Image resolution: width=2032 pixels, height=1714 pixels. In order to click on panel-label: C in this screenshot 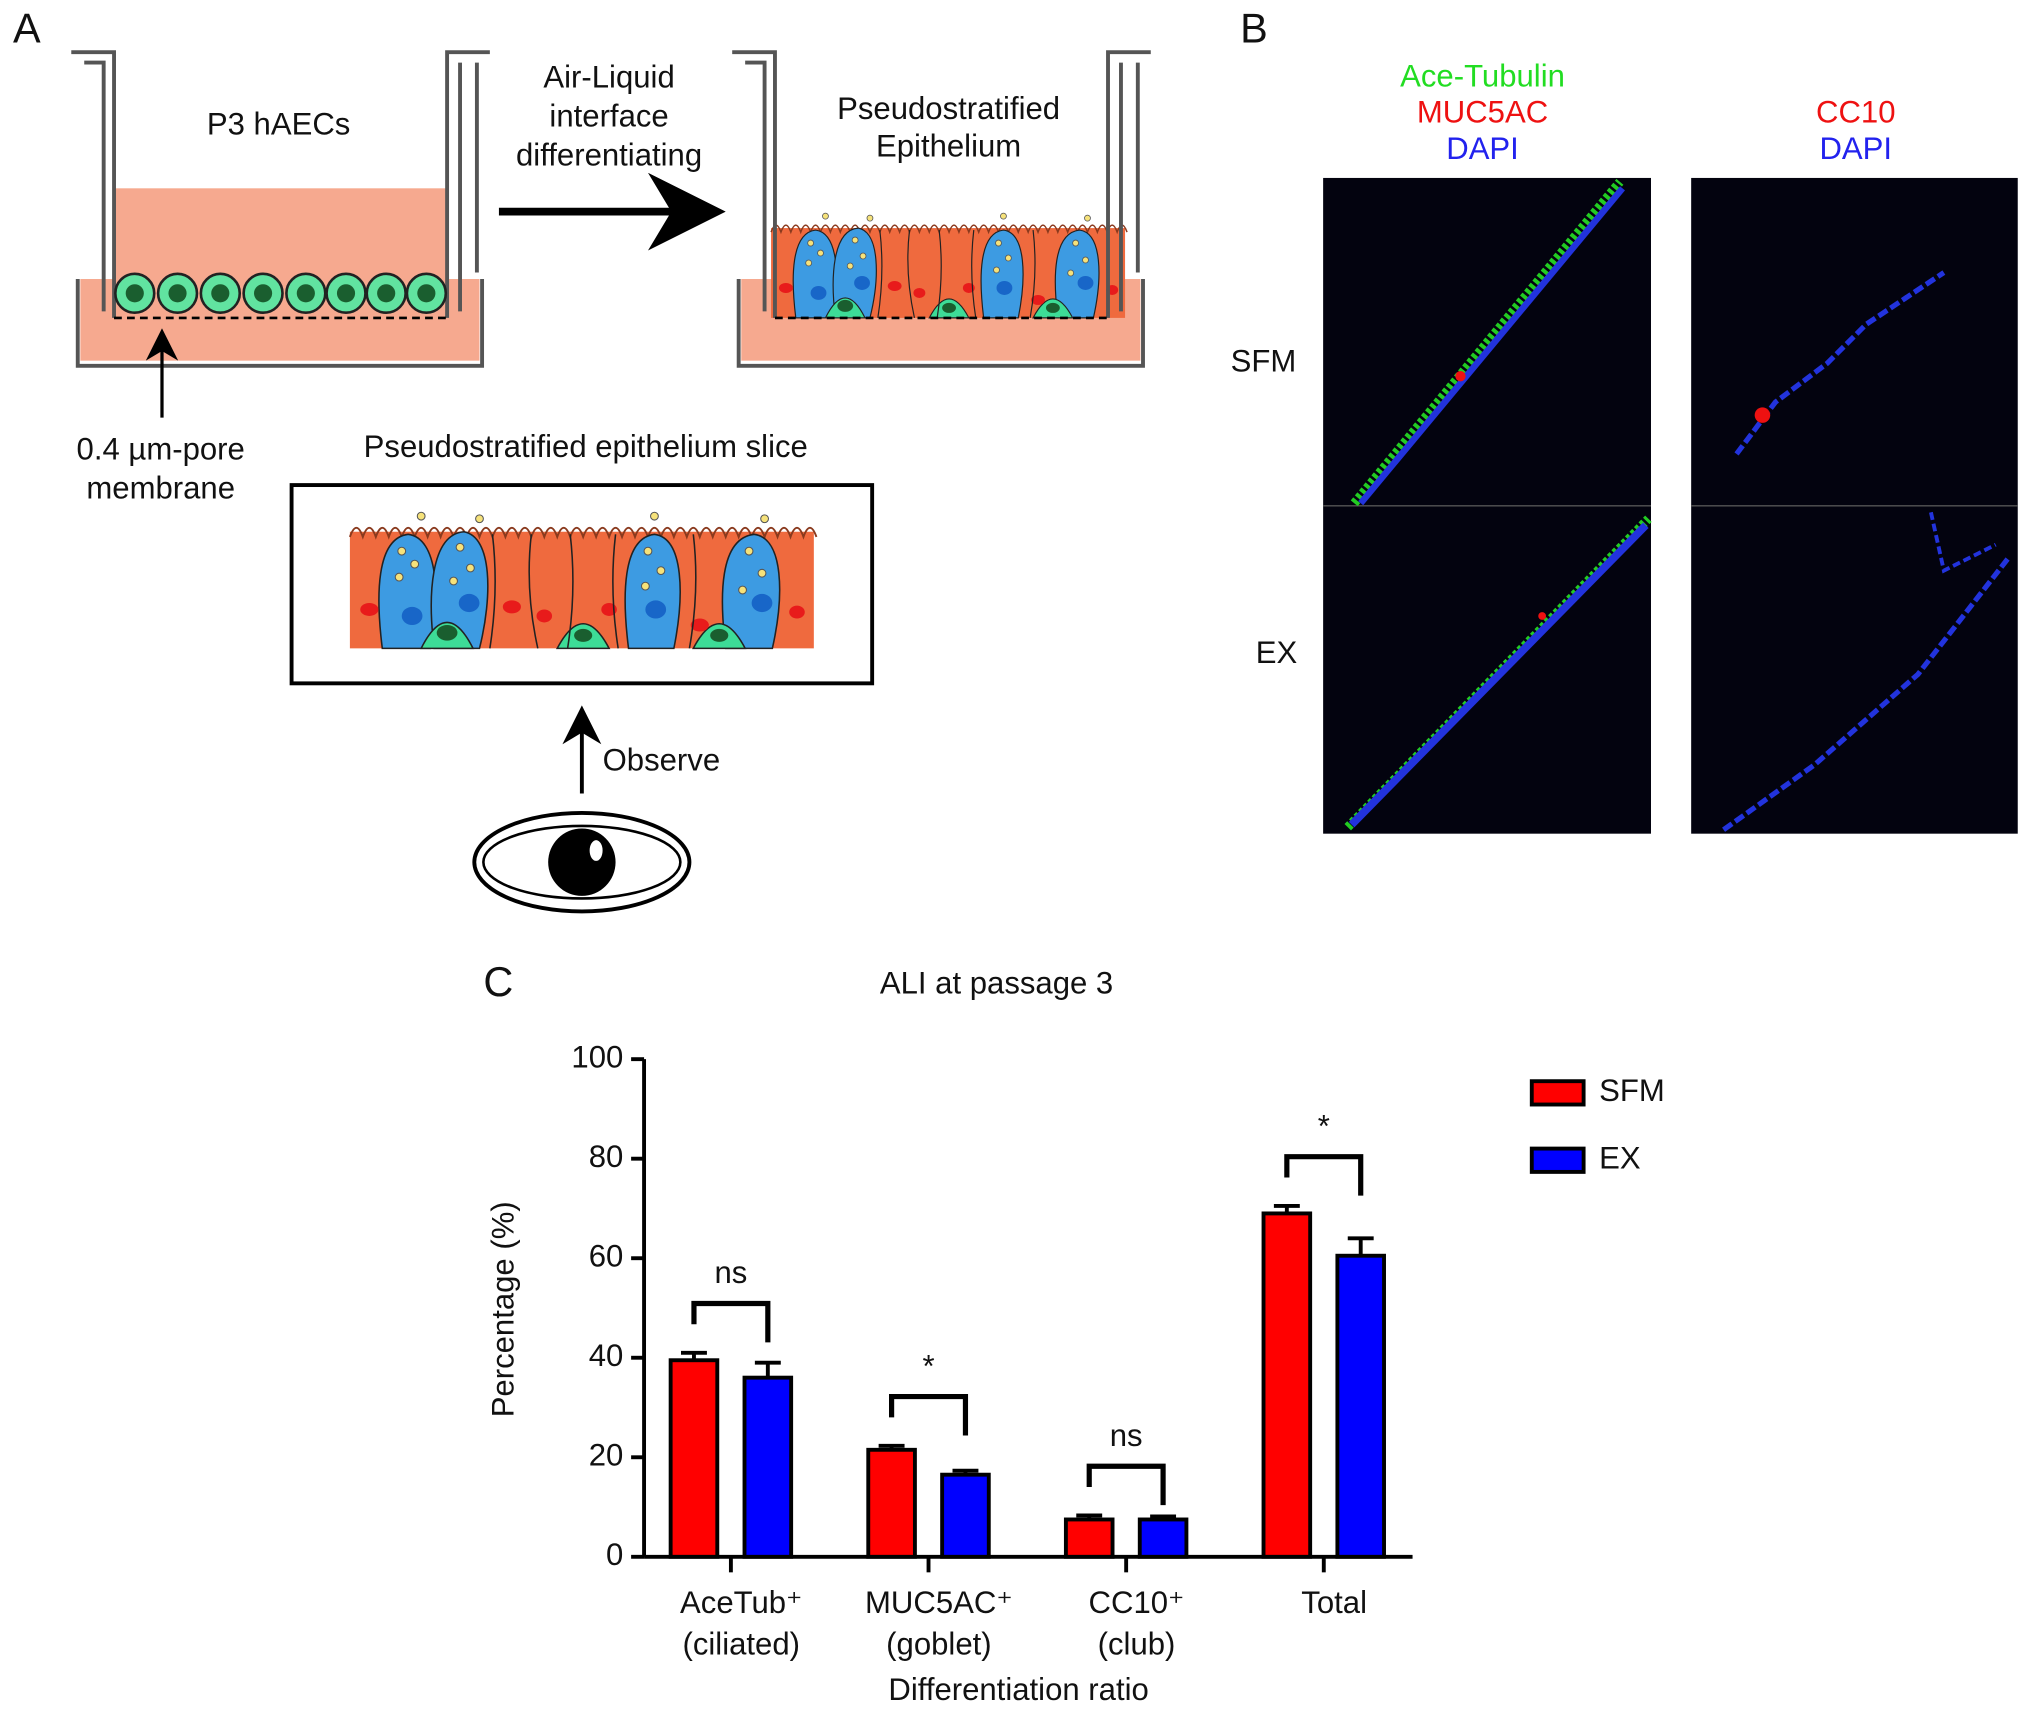, I will do `click(498, 981)`.